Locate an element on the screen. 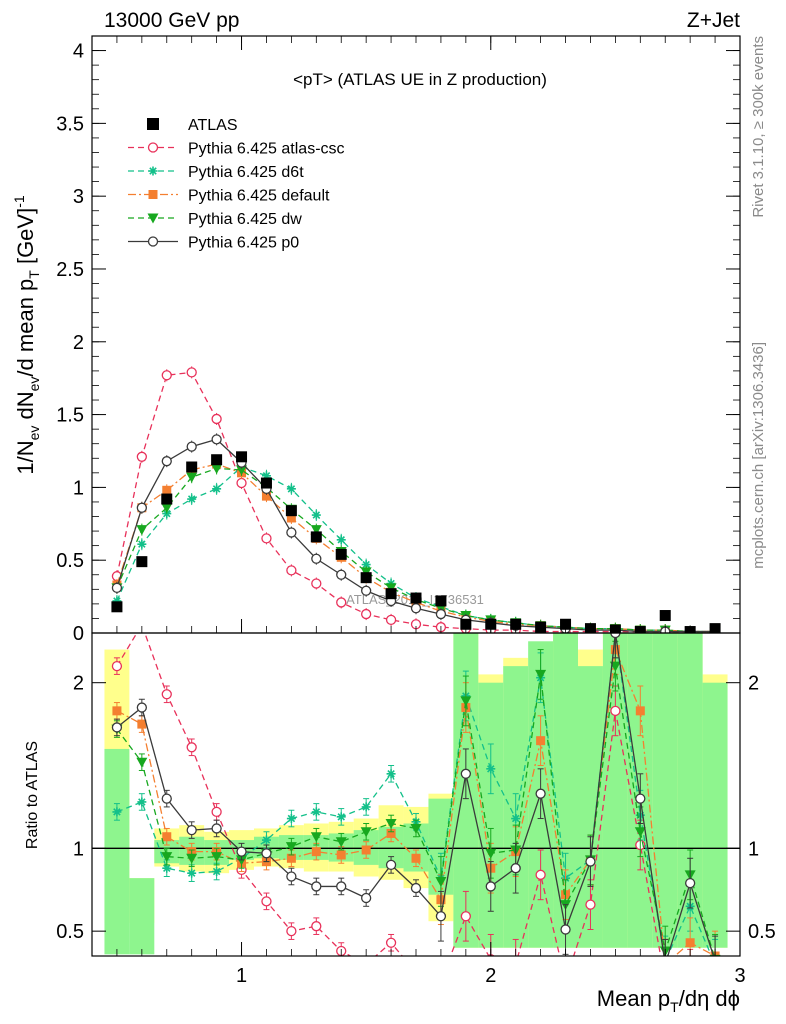 This screenshot has height=1024, width=786. bottom-ytick-label-right: 1 is located at coordinates (753, 849).